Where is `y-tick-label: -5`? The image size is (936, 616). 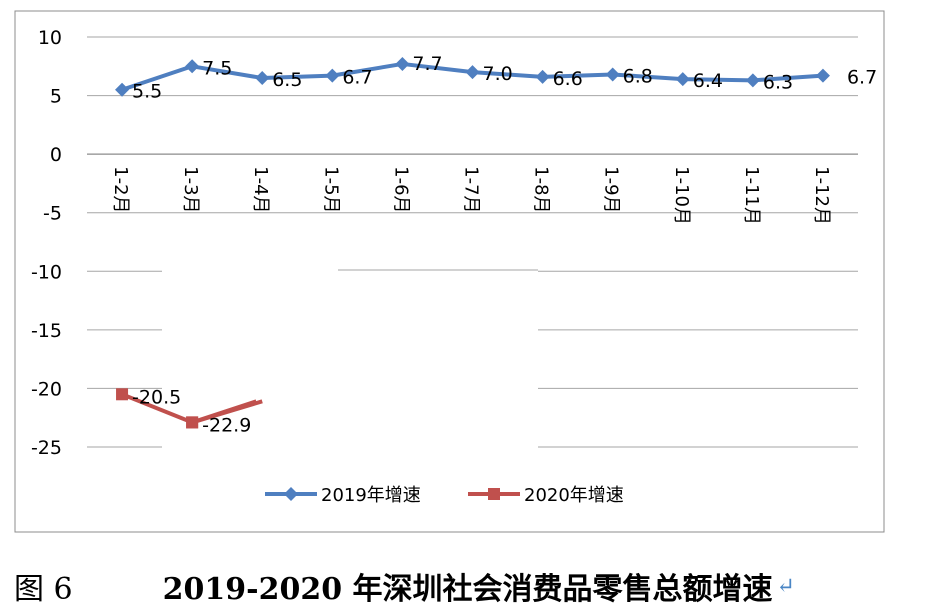
y-tick-label: -5 is located at coordinates (52, 214).